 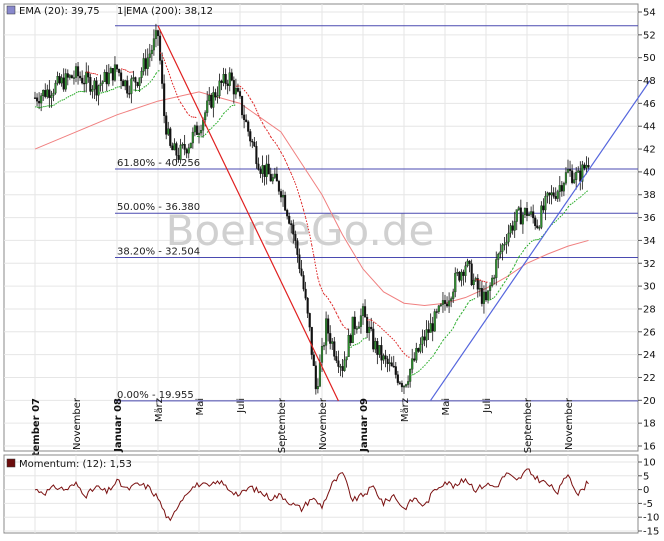 I want to click on fib-label: 50.00% - 36.380, so click(x=158, y=207).